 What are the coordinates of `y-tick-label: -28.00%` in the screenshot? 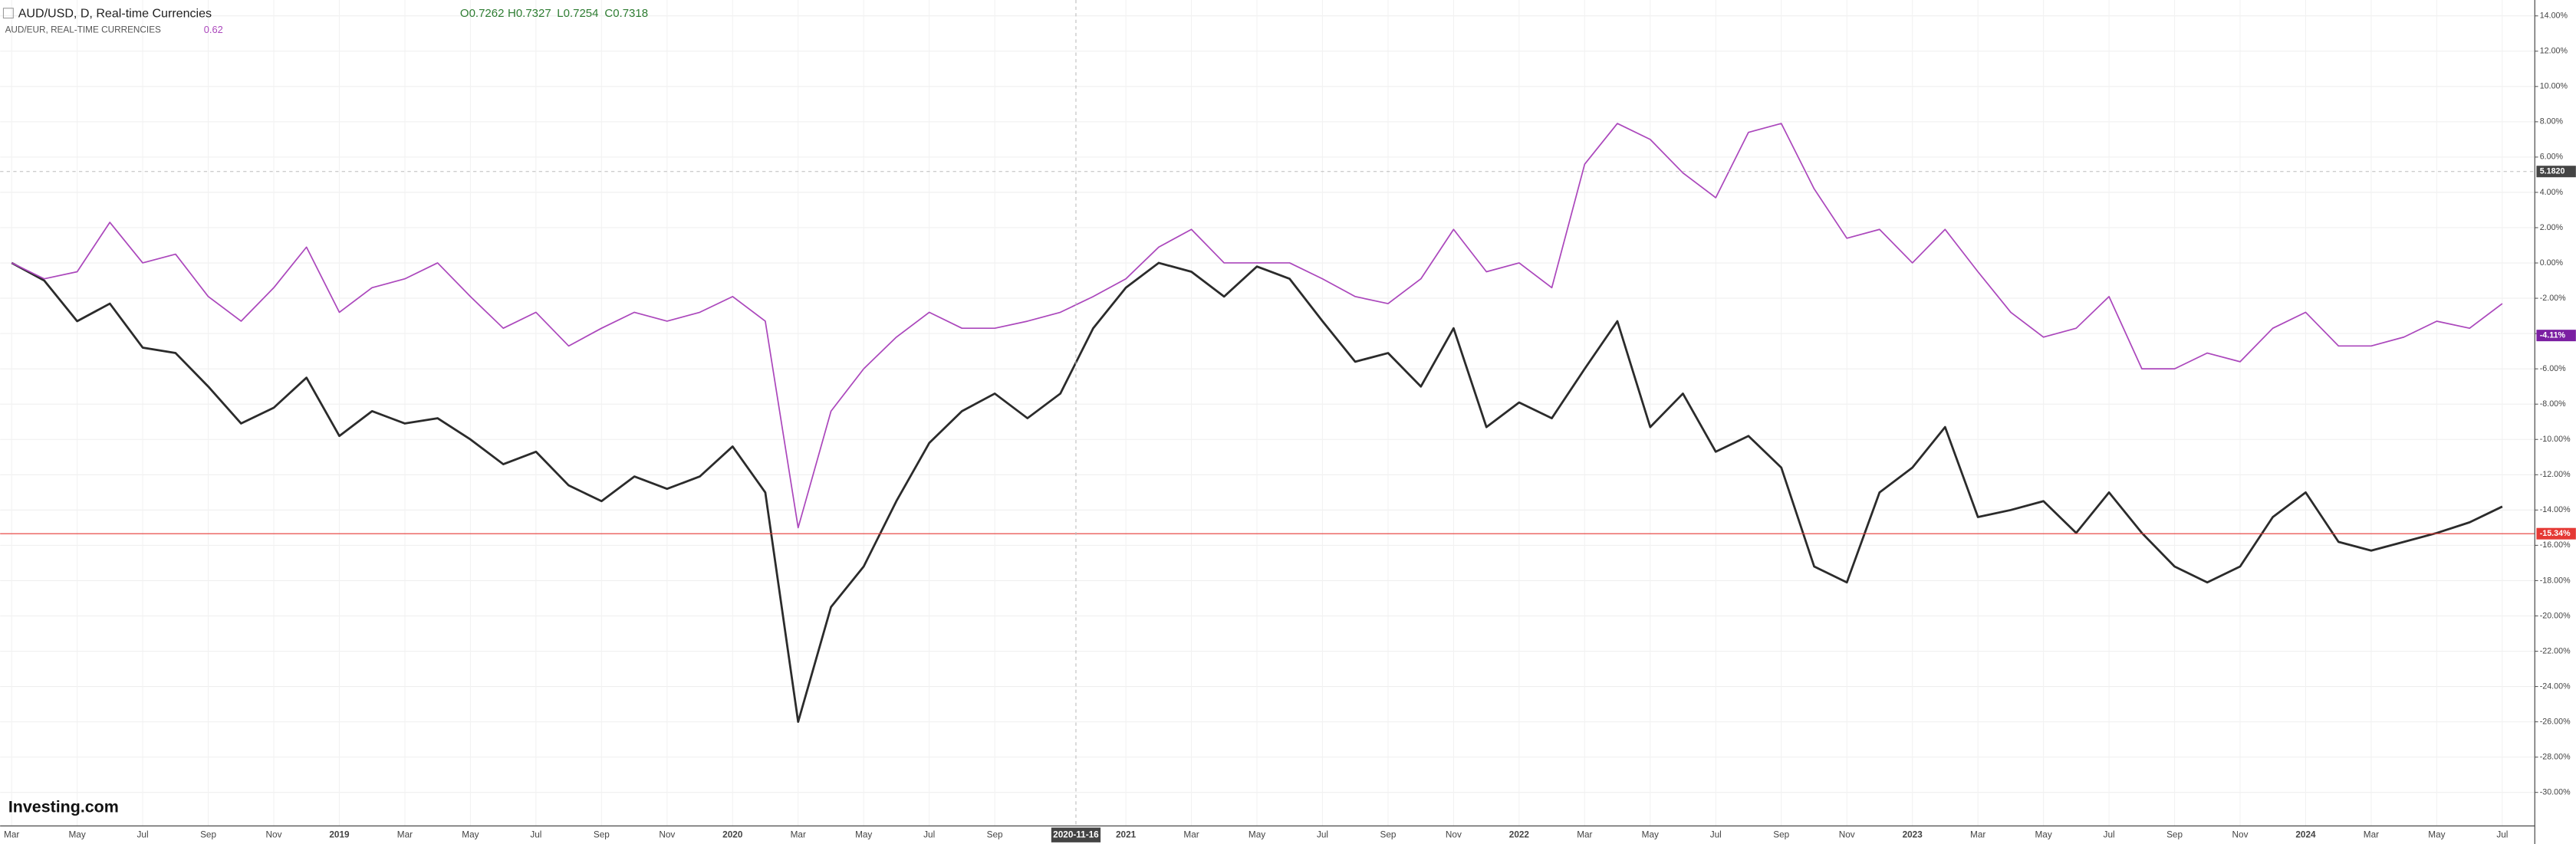 It's located at (2555, 756).